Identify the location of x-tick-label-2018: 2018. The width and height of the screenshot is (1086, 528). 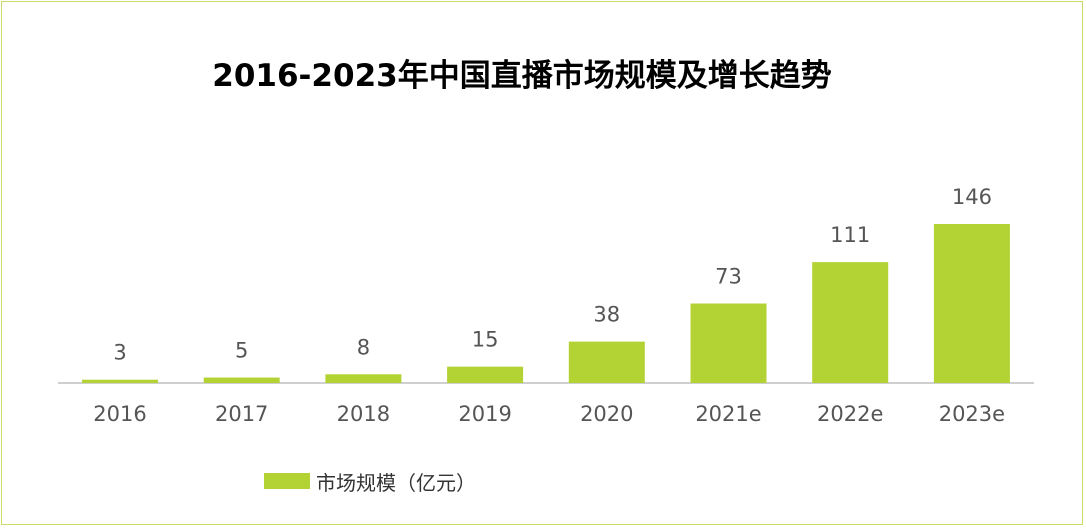
(363, 414).